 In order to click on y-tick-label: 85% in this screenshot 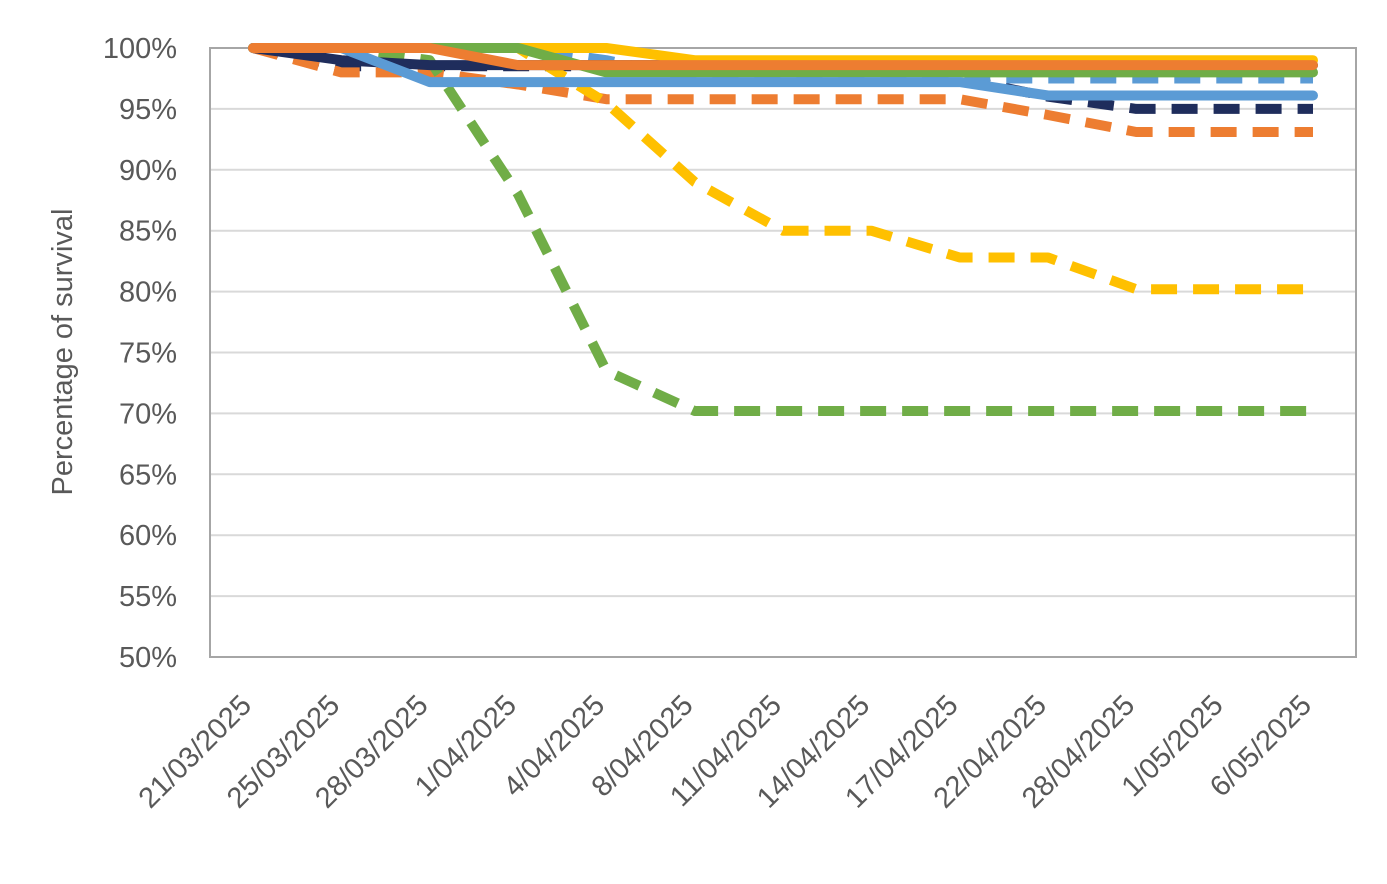, I will do `click(148, 232)`.